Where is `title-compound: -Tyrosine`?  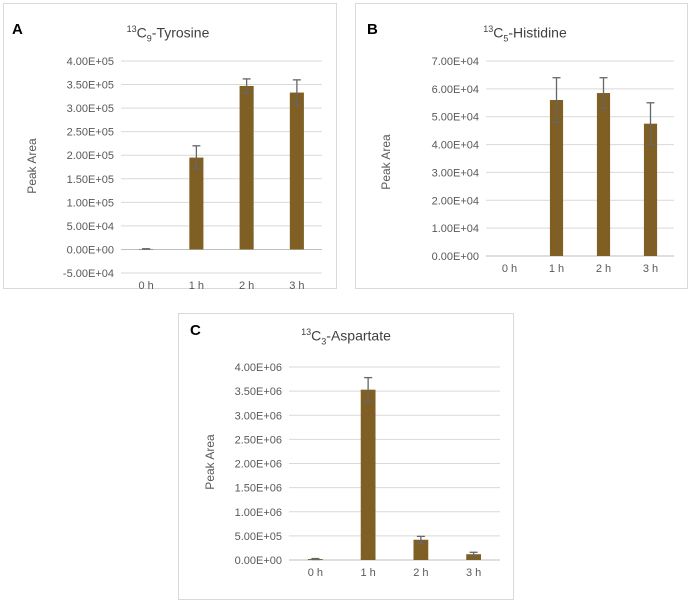
title-compound: -Tyrosine is located at coordinates (180, 32).